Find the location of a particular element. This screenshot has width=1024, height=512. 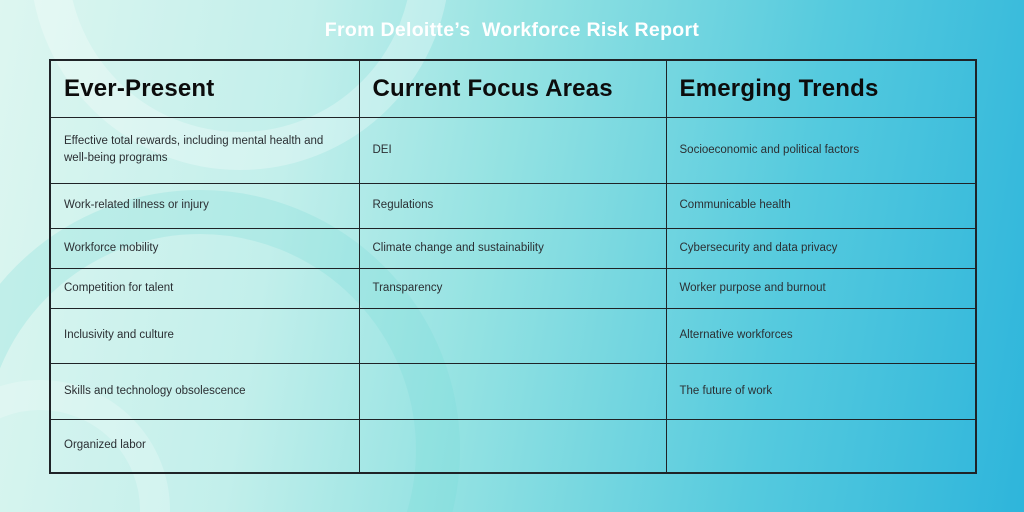

table-cell: Regulations is located at coordinates (512, 205).